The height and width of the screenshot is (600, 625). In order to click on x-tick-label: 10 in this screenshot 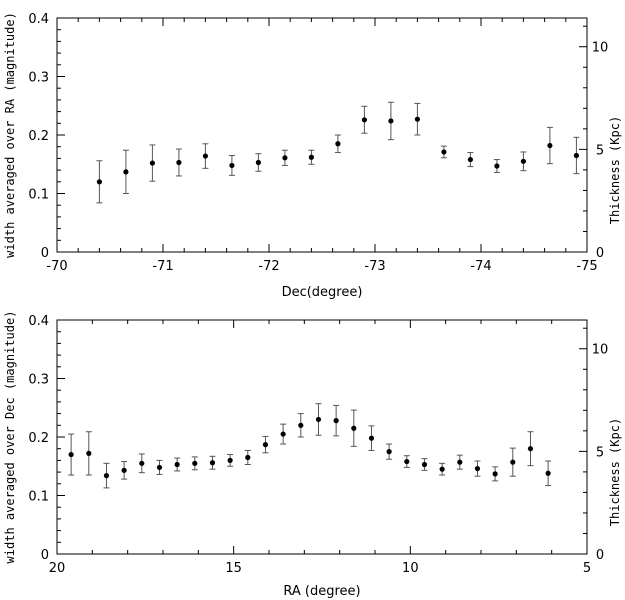, I will do `click(410, 568)`.